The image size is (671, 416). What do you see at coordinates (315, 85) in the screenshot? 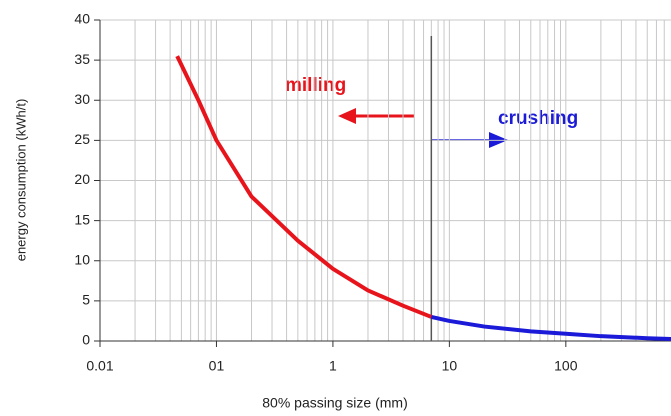
I see `annotation: milling` at bounding box center [315, 85].